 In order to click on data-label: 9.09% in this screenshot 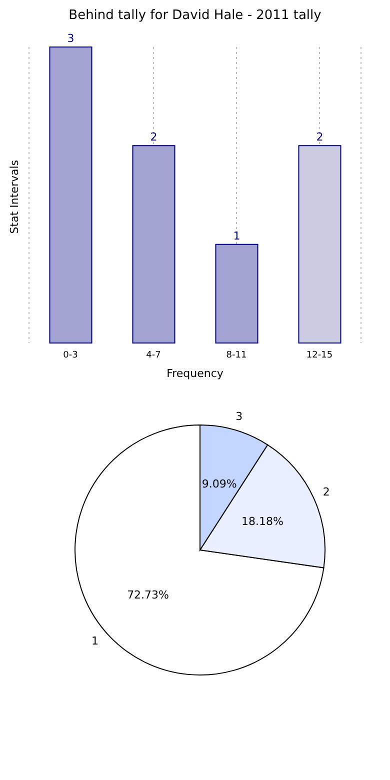, I will do `click(219, 484)`.